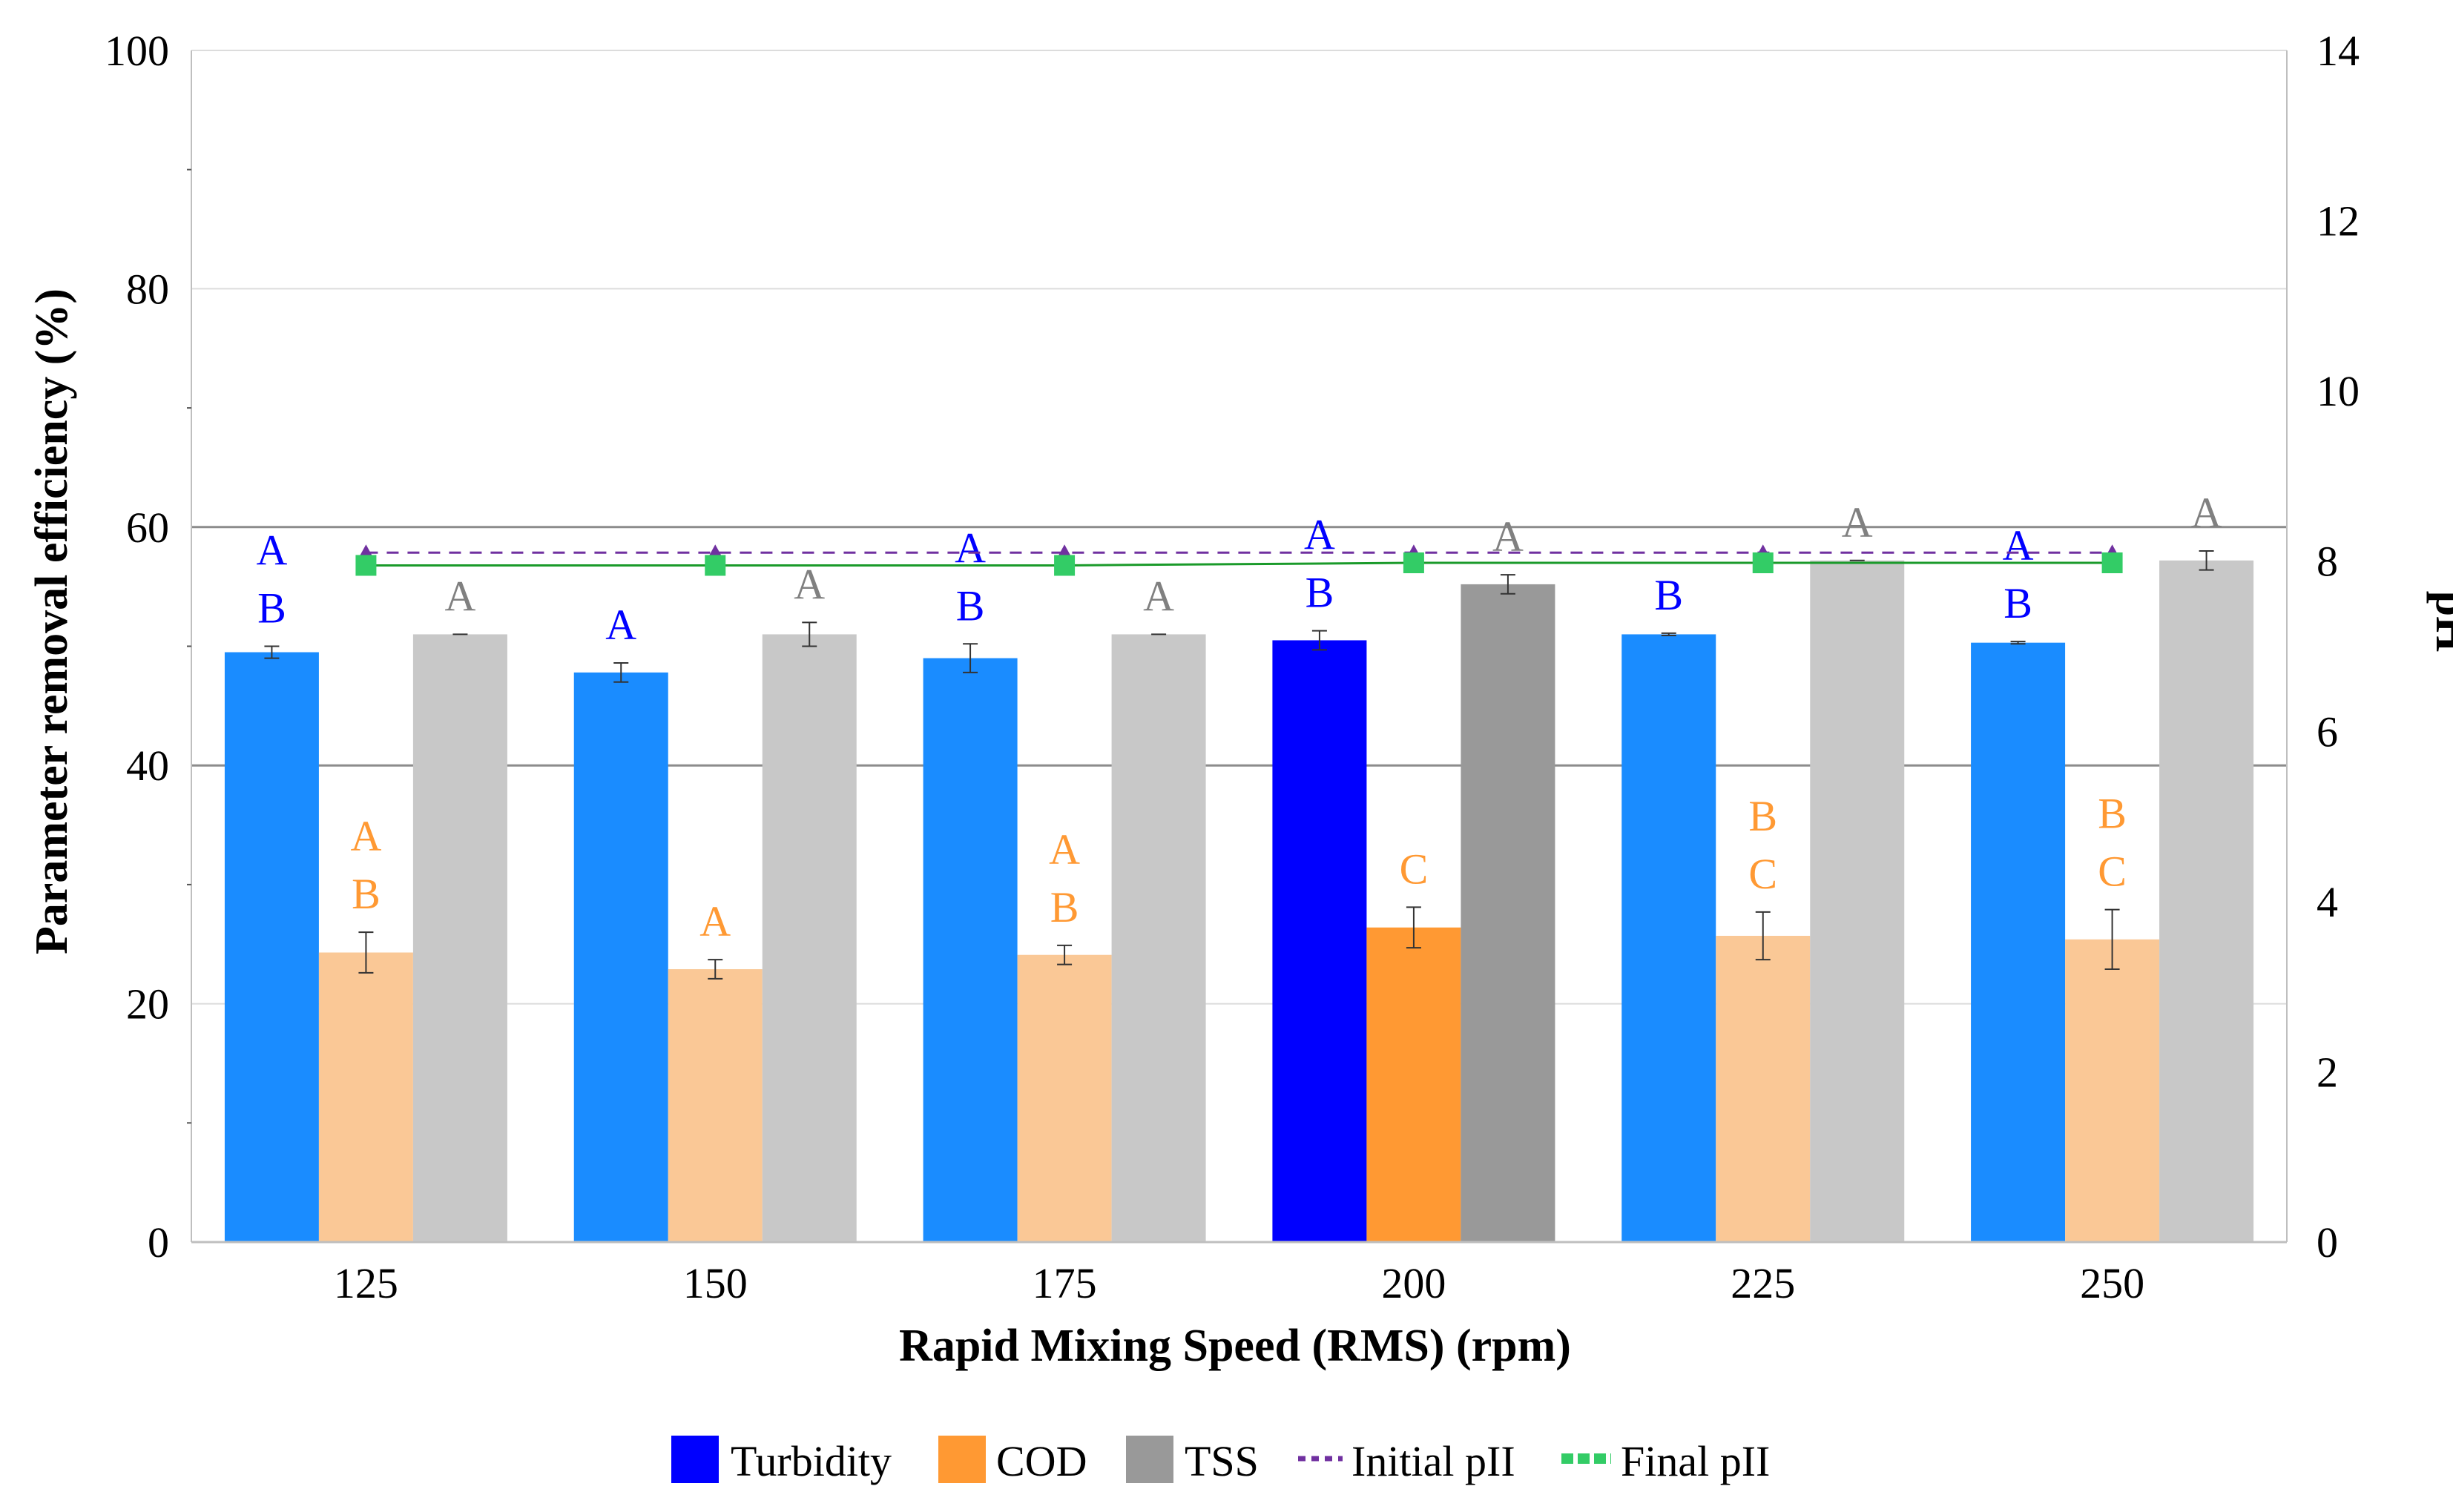 This screenshot has width=2453, height=1512. What do you see at coordinates (2328, 731) in the screenshot?
I see `y2-tick-label: 6` at bounding box center [2328, 731].